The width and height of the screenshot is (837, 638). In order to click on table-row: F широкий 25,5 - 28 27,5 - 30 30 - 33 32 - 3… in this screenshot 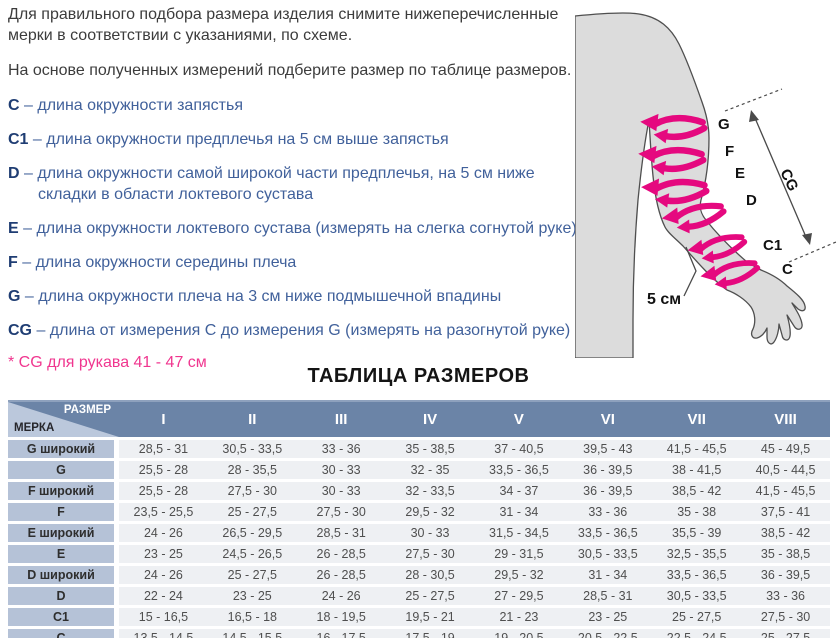, I will do `click(419, 491)`.